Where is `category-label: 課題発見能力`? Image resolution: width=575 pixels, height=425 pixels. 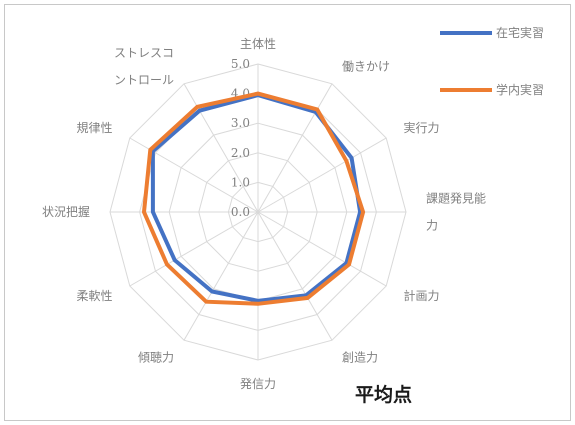
category-label: 課題発見能力 is located at coordinates (456, 212).